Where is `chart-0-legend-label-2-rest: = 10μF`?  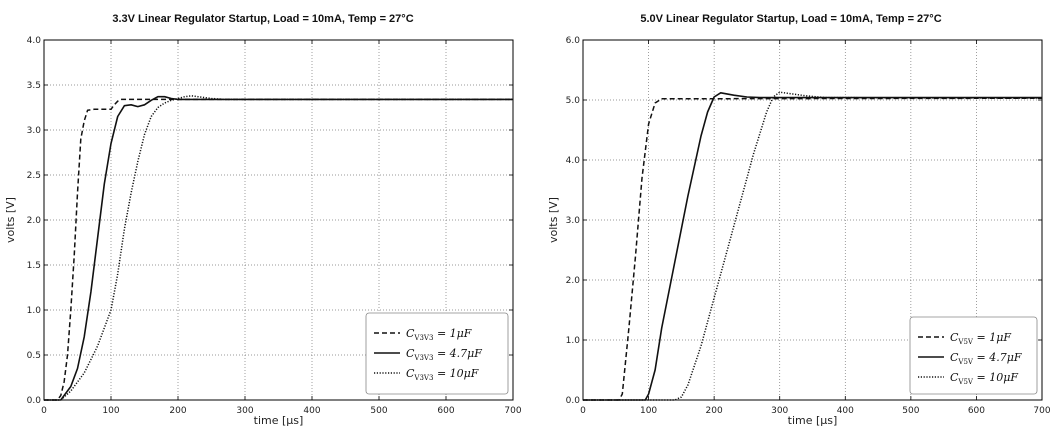 chart-0-legend-label-2-rest: = 10μF is located at coordinates (455, 373).